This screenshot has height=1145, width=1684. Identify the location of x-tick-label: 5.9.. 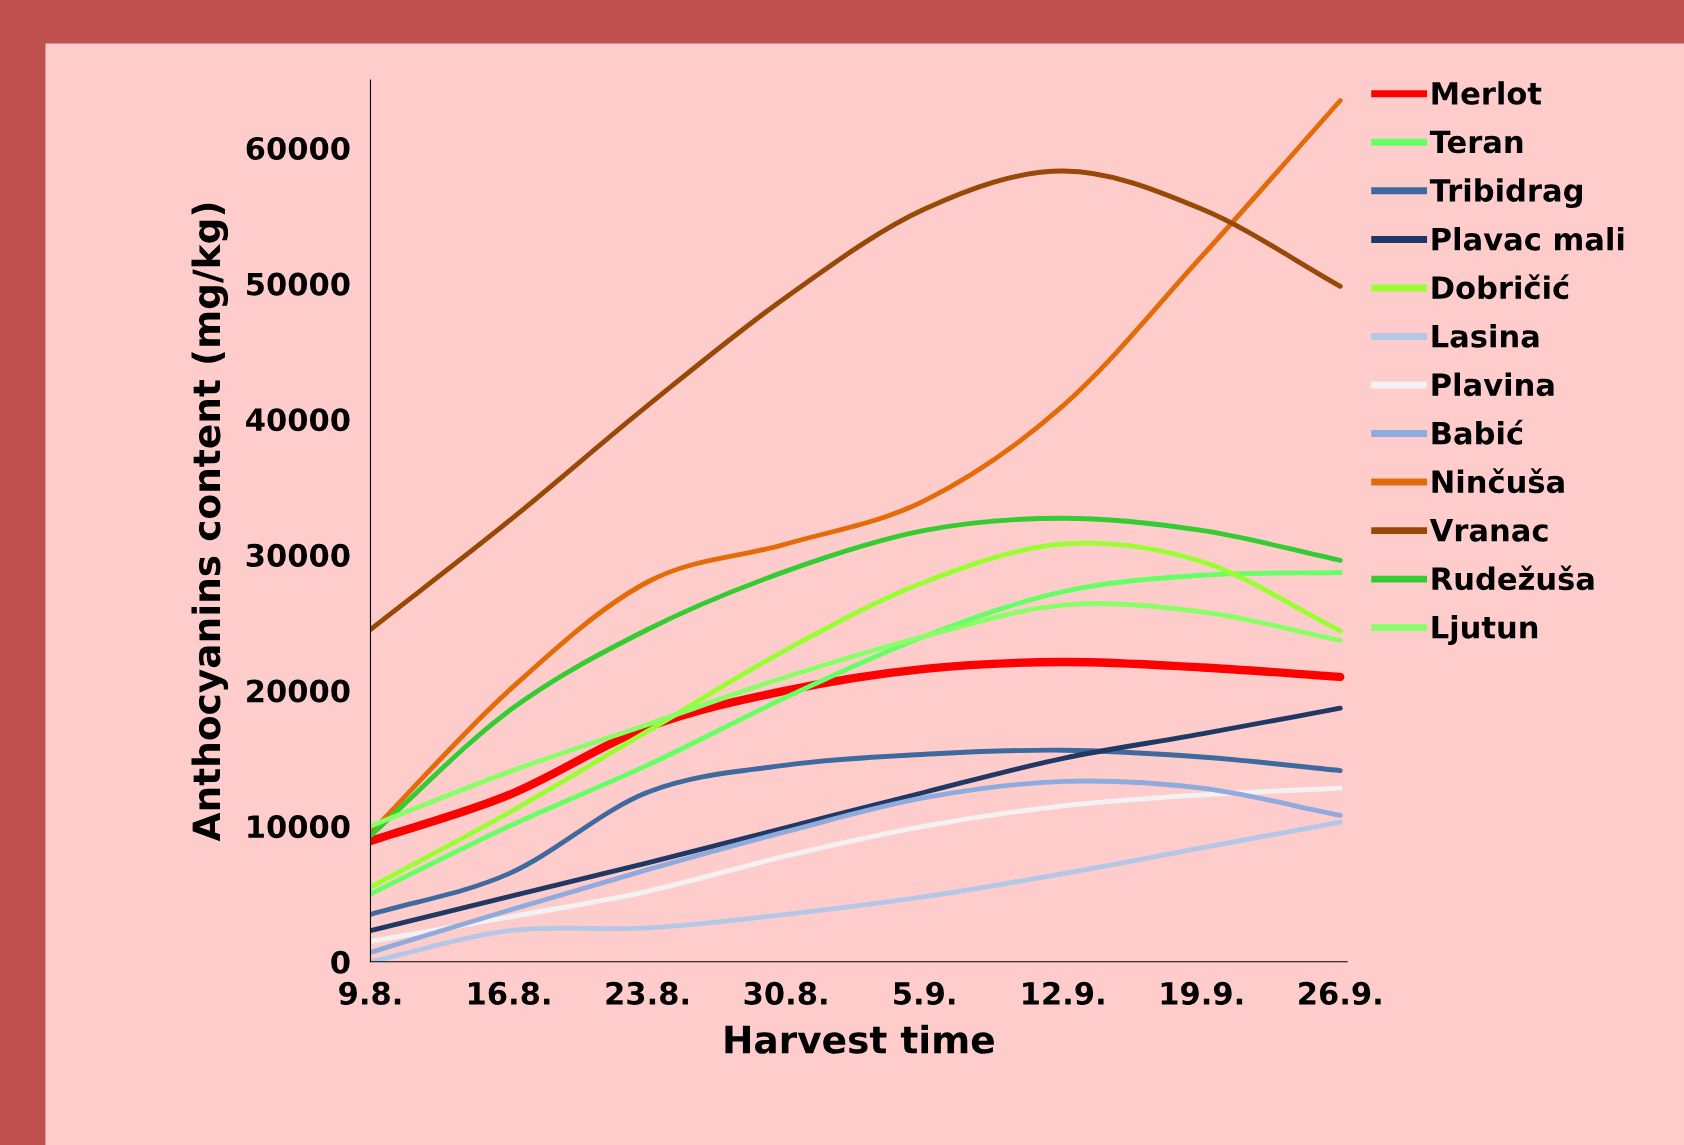
(924, 993).